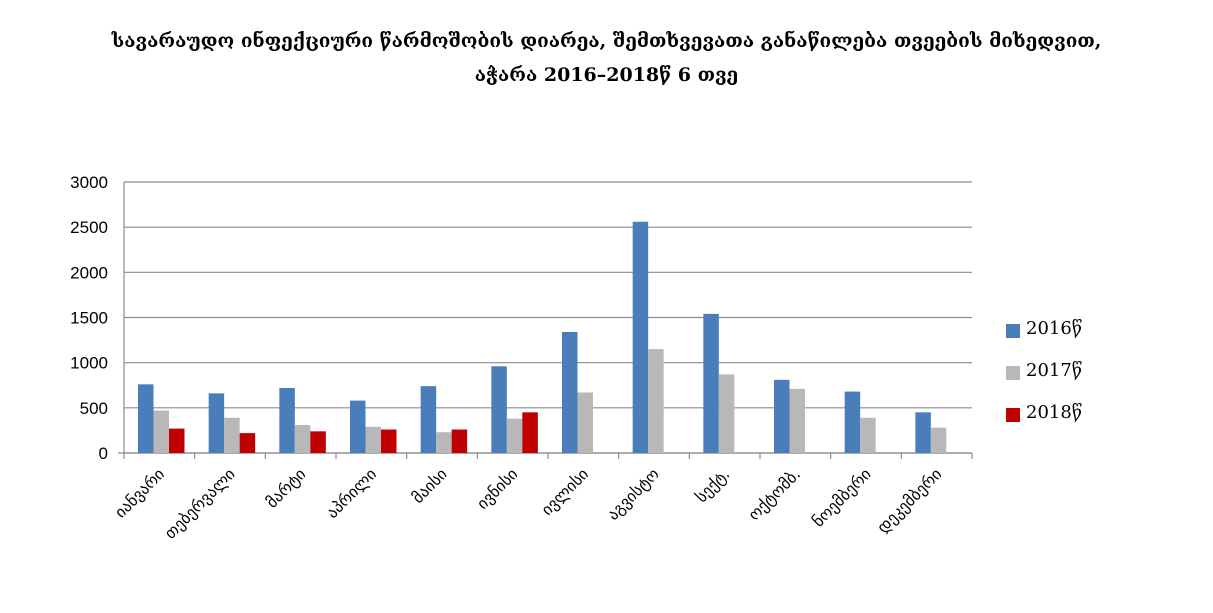  What do you see at coordinates (358, 426) in the screenshot?
I see `bar-2016წ-4` at bounding box center [358, 426].